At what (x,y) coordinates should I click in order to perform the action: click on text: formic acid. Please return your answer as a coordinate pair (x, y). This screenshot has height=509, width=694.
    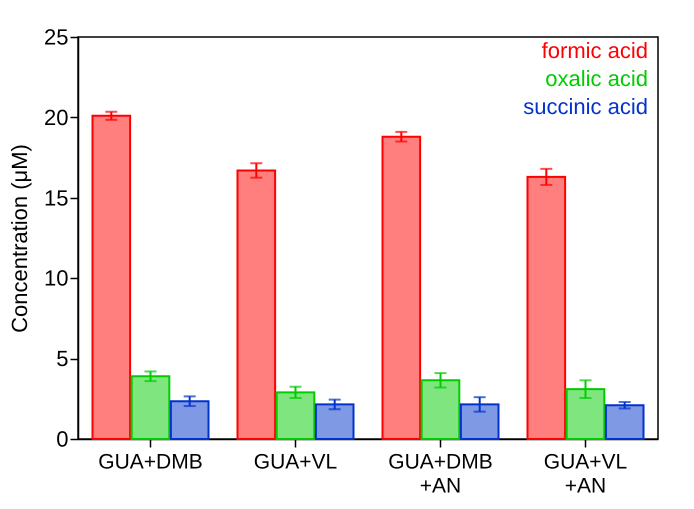
    Looking at the image, I should click on (595, 50).